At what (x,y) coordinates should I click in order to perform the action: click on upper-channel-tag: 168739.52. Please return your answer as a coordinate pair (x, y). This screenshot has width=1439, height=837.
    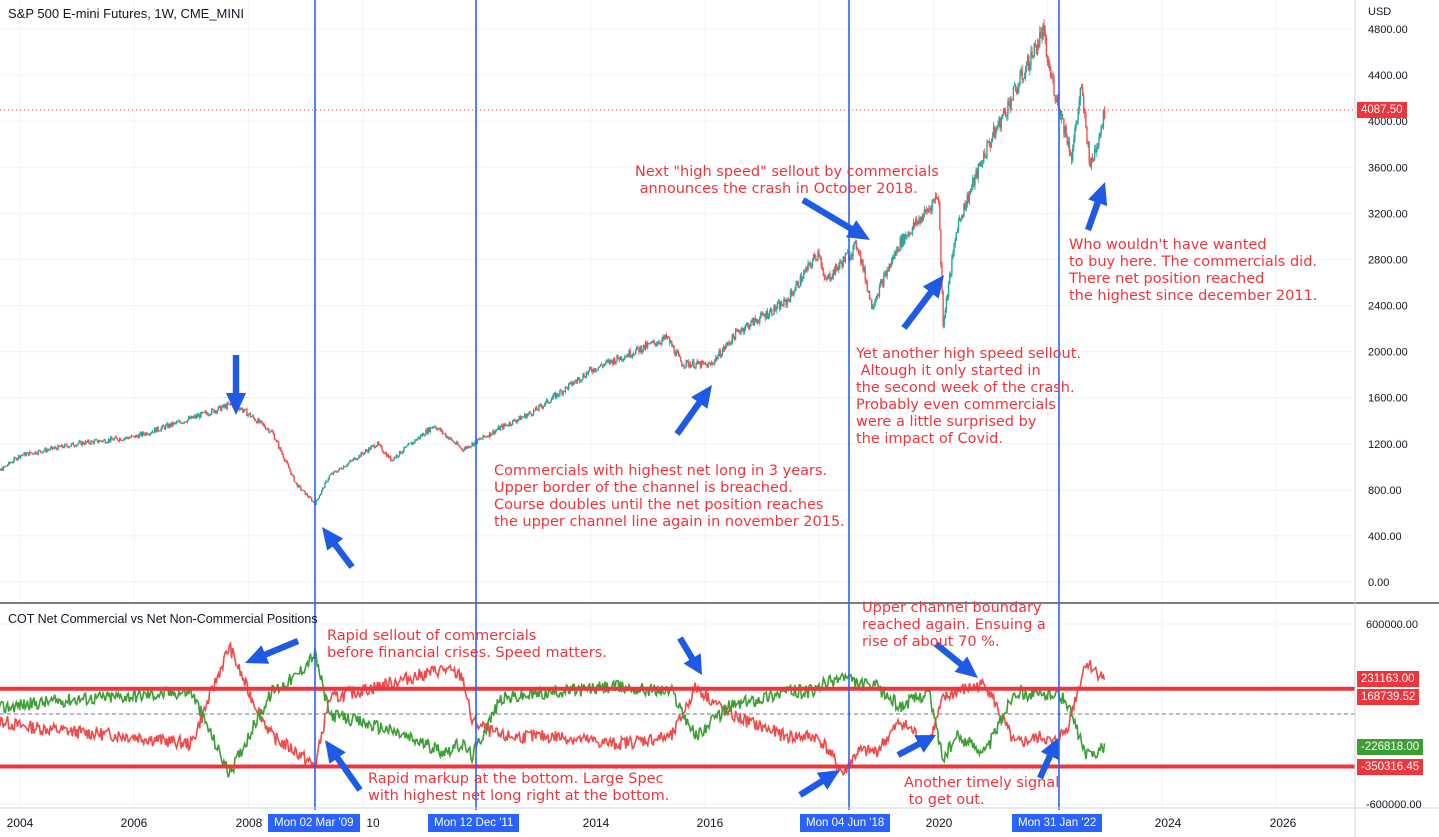
    Looking at the image, I should click on (1388, 697).